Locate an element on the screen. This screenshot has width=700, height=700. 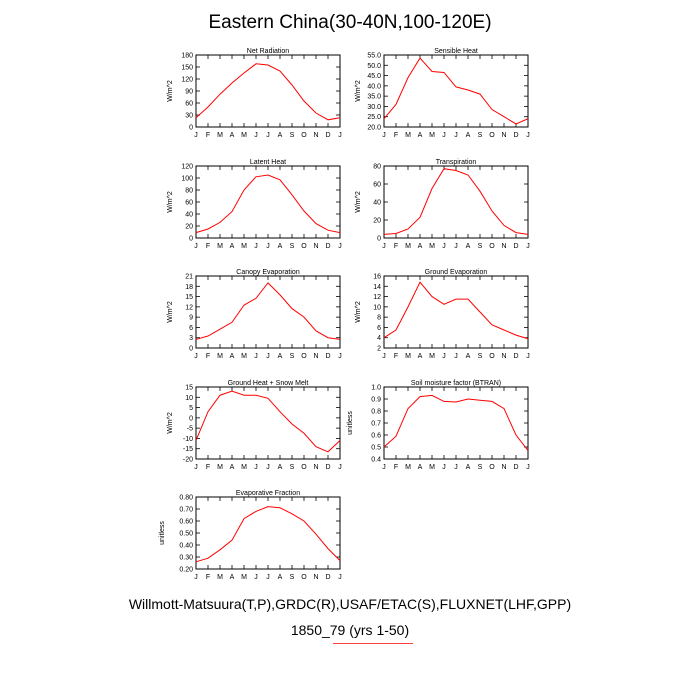
y-tick-label: 0.30 is located at coordinates (186, 558).